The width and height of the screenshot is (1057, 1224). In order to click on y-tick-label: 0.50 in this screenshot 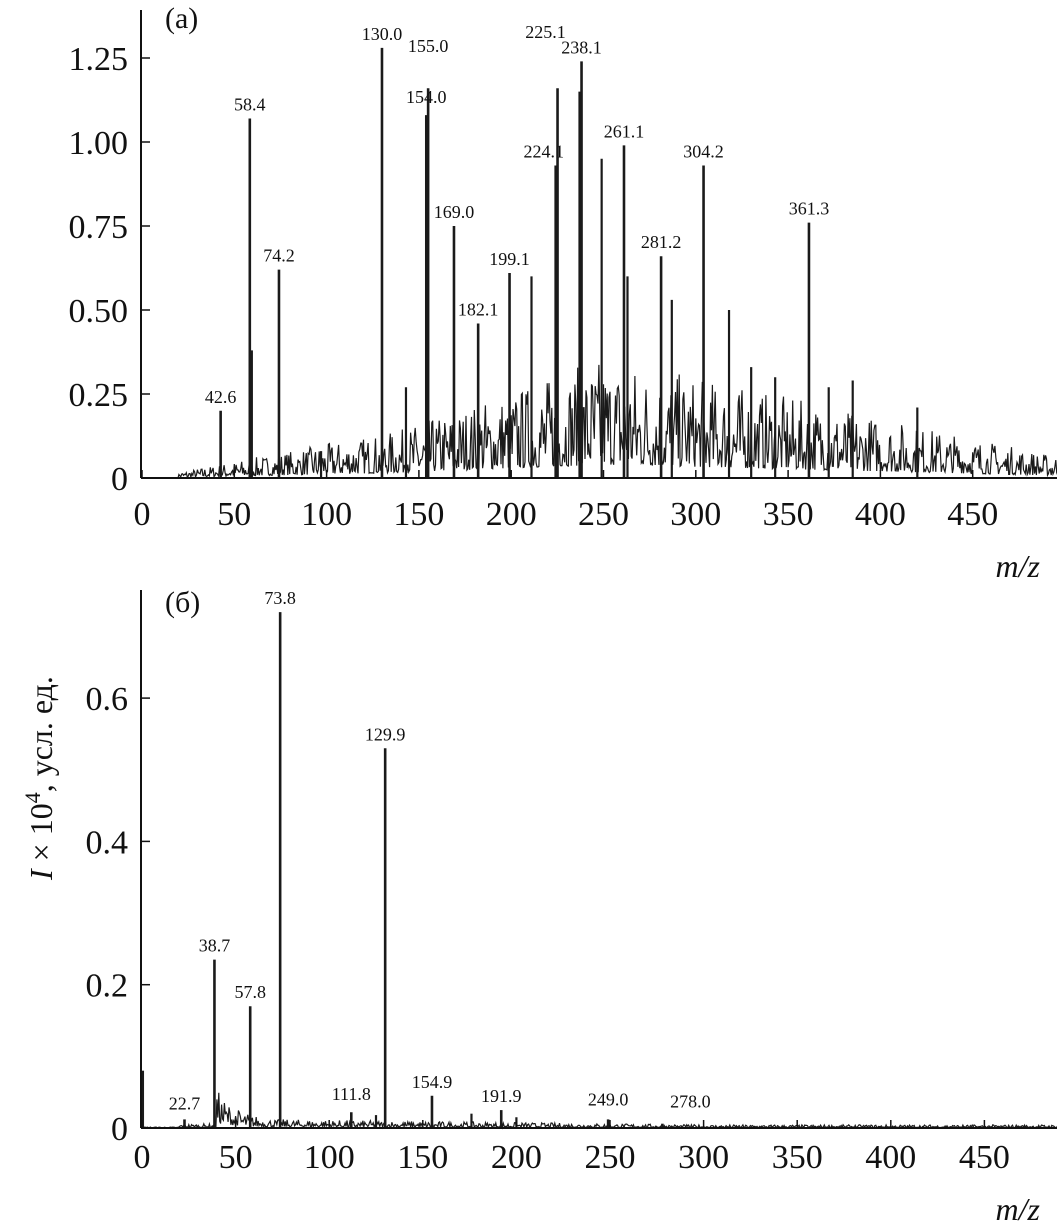, I will do `click(99, 311)`.